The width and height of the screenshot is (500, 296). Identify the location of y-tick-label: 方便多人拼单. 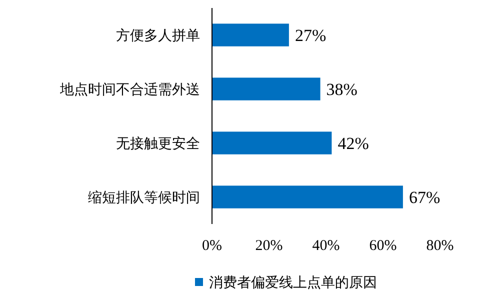
(158, 36).